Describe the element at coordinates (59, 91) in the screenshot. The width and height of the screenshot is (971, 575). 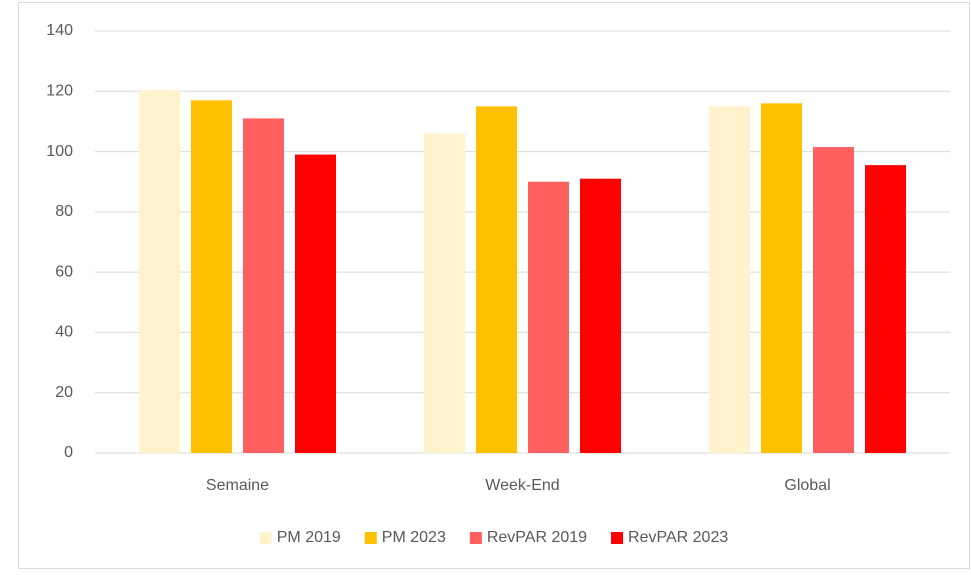
I see `y-tick-label: 120` at that location.